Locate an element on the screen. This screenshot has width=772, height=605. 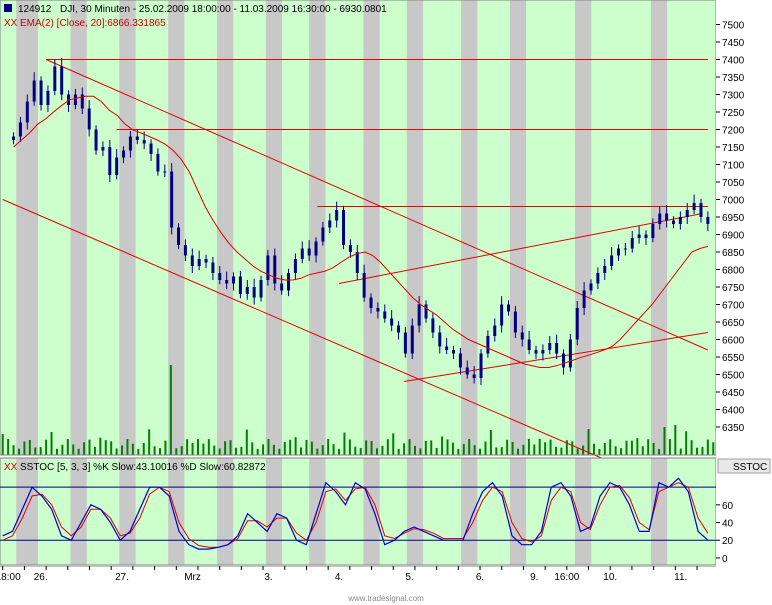
stoch-d-line is located at coordinates (355, 515).